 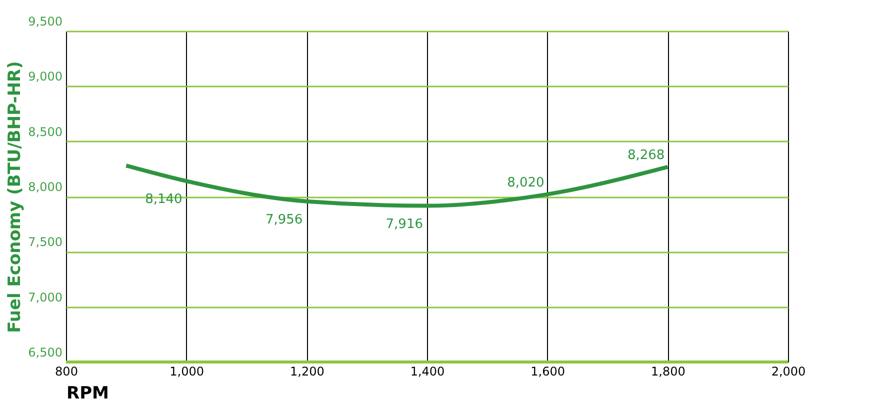 What do you see at coordinates (525, 182) in the screenshot?
I see `data-label: 8,020` at bounding box center [525, 182].